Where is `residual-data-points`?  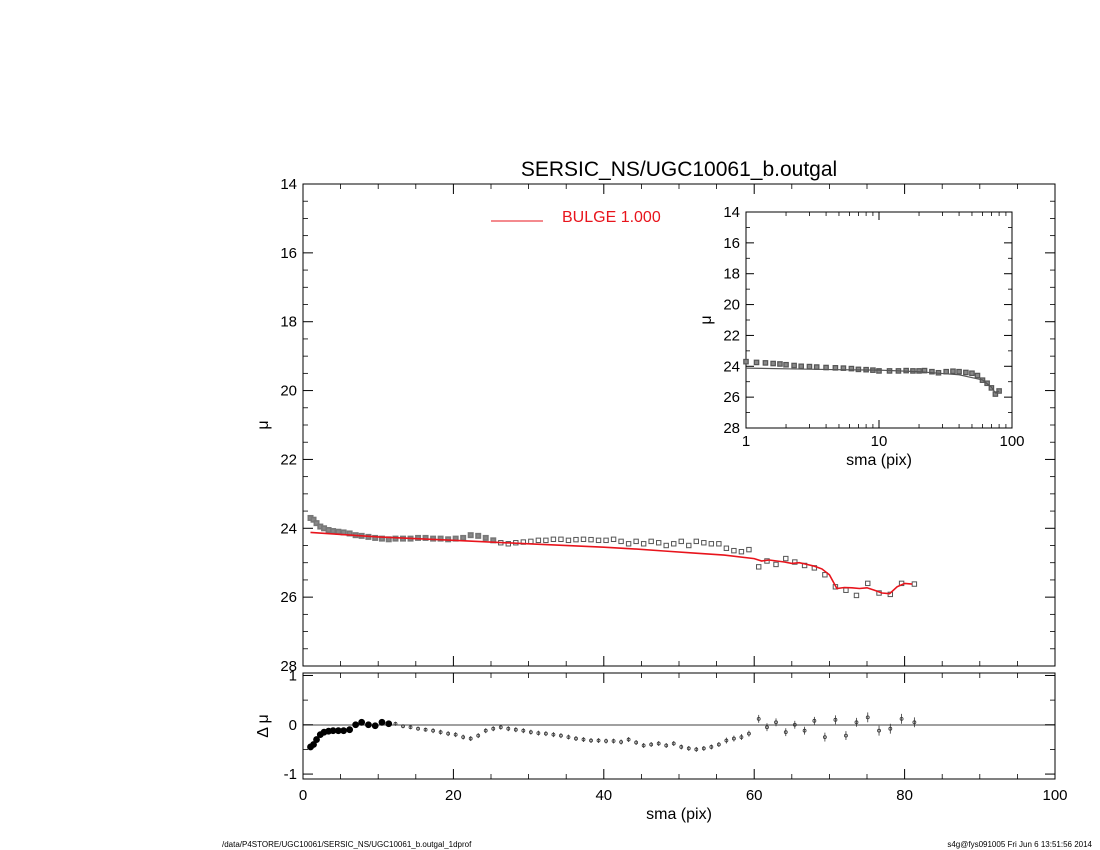
residual-data-points is located at coordinates (612, 732).